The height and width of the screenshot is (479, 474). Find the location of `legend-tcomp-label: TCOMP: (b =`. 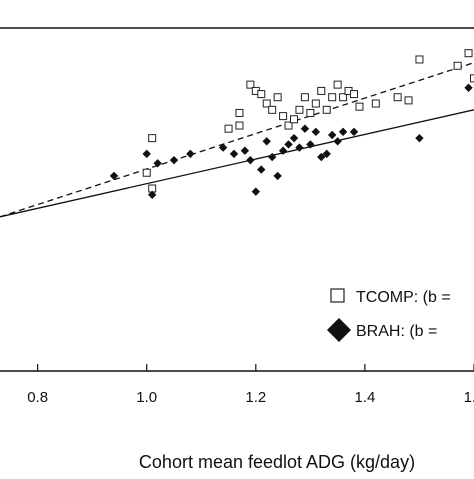

legend-tcomp-label: TCOMP: (b = is located at coordinates (403, 297).